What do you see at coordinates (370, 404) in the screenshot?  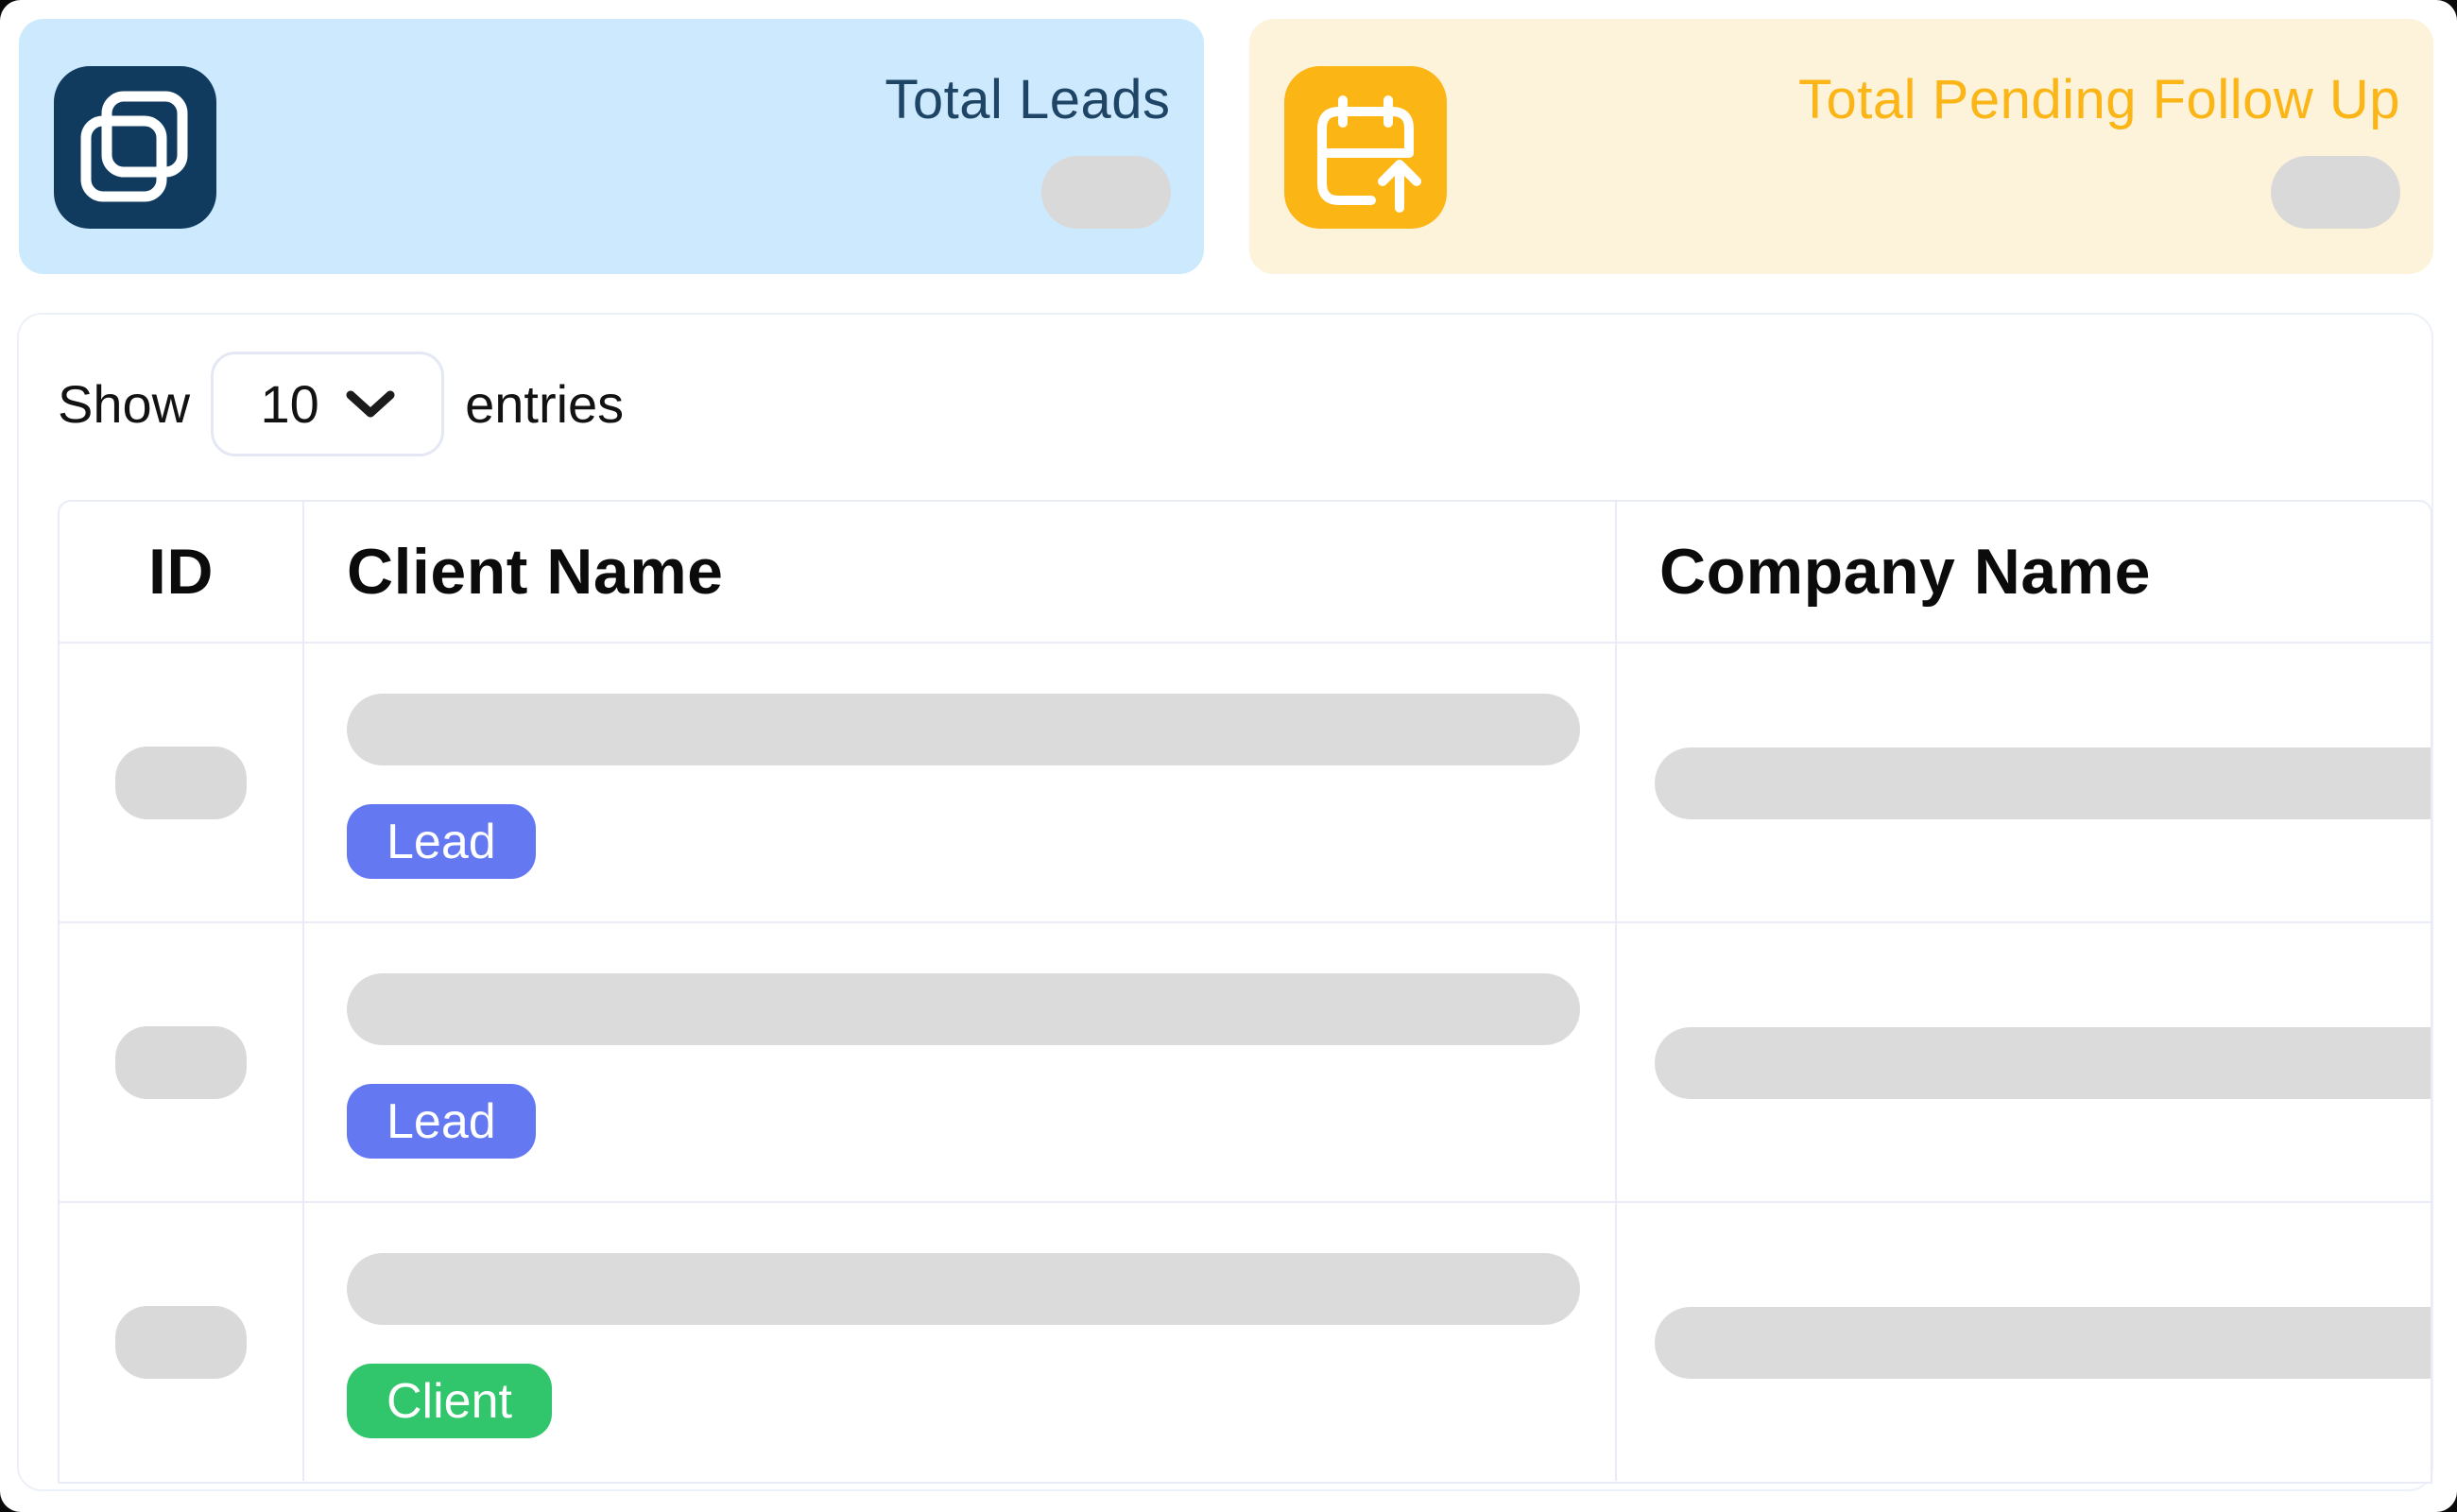 I see `chevron-down-icon` at bounding box center [370, 404].